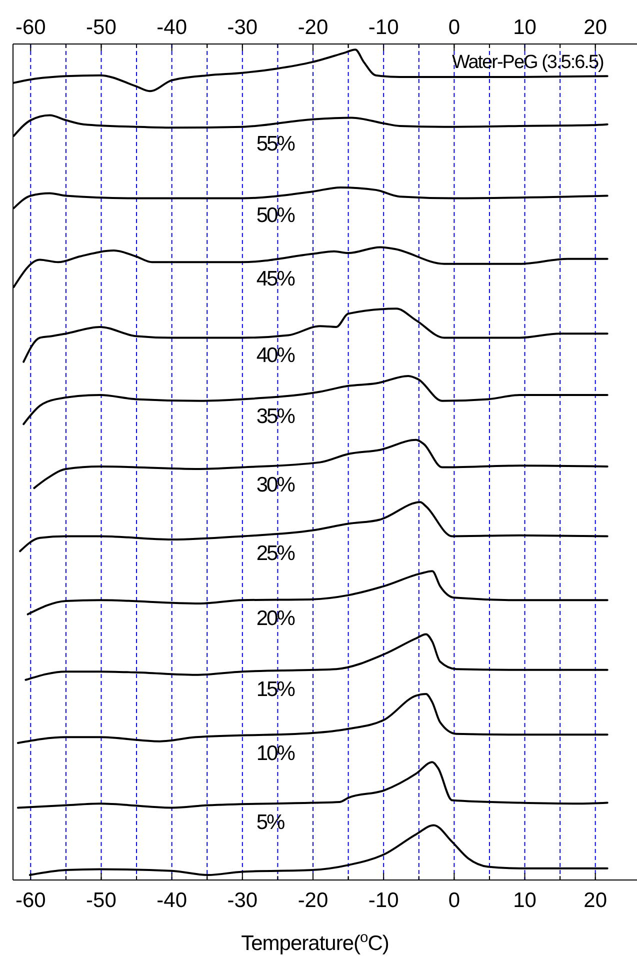 This screenshot has height=967, width=637. What do you see at coordinates (172, 900) in the screenshot?
I see `x-tick-label: -40` at bounding box center [172, 900].